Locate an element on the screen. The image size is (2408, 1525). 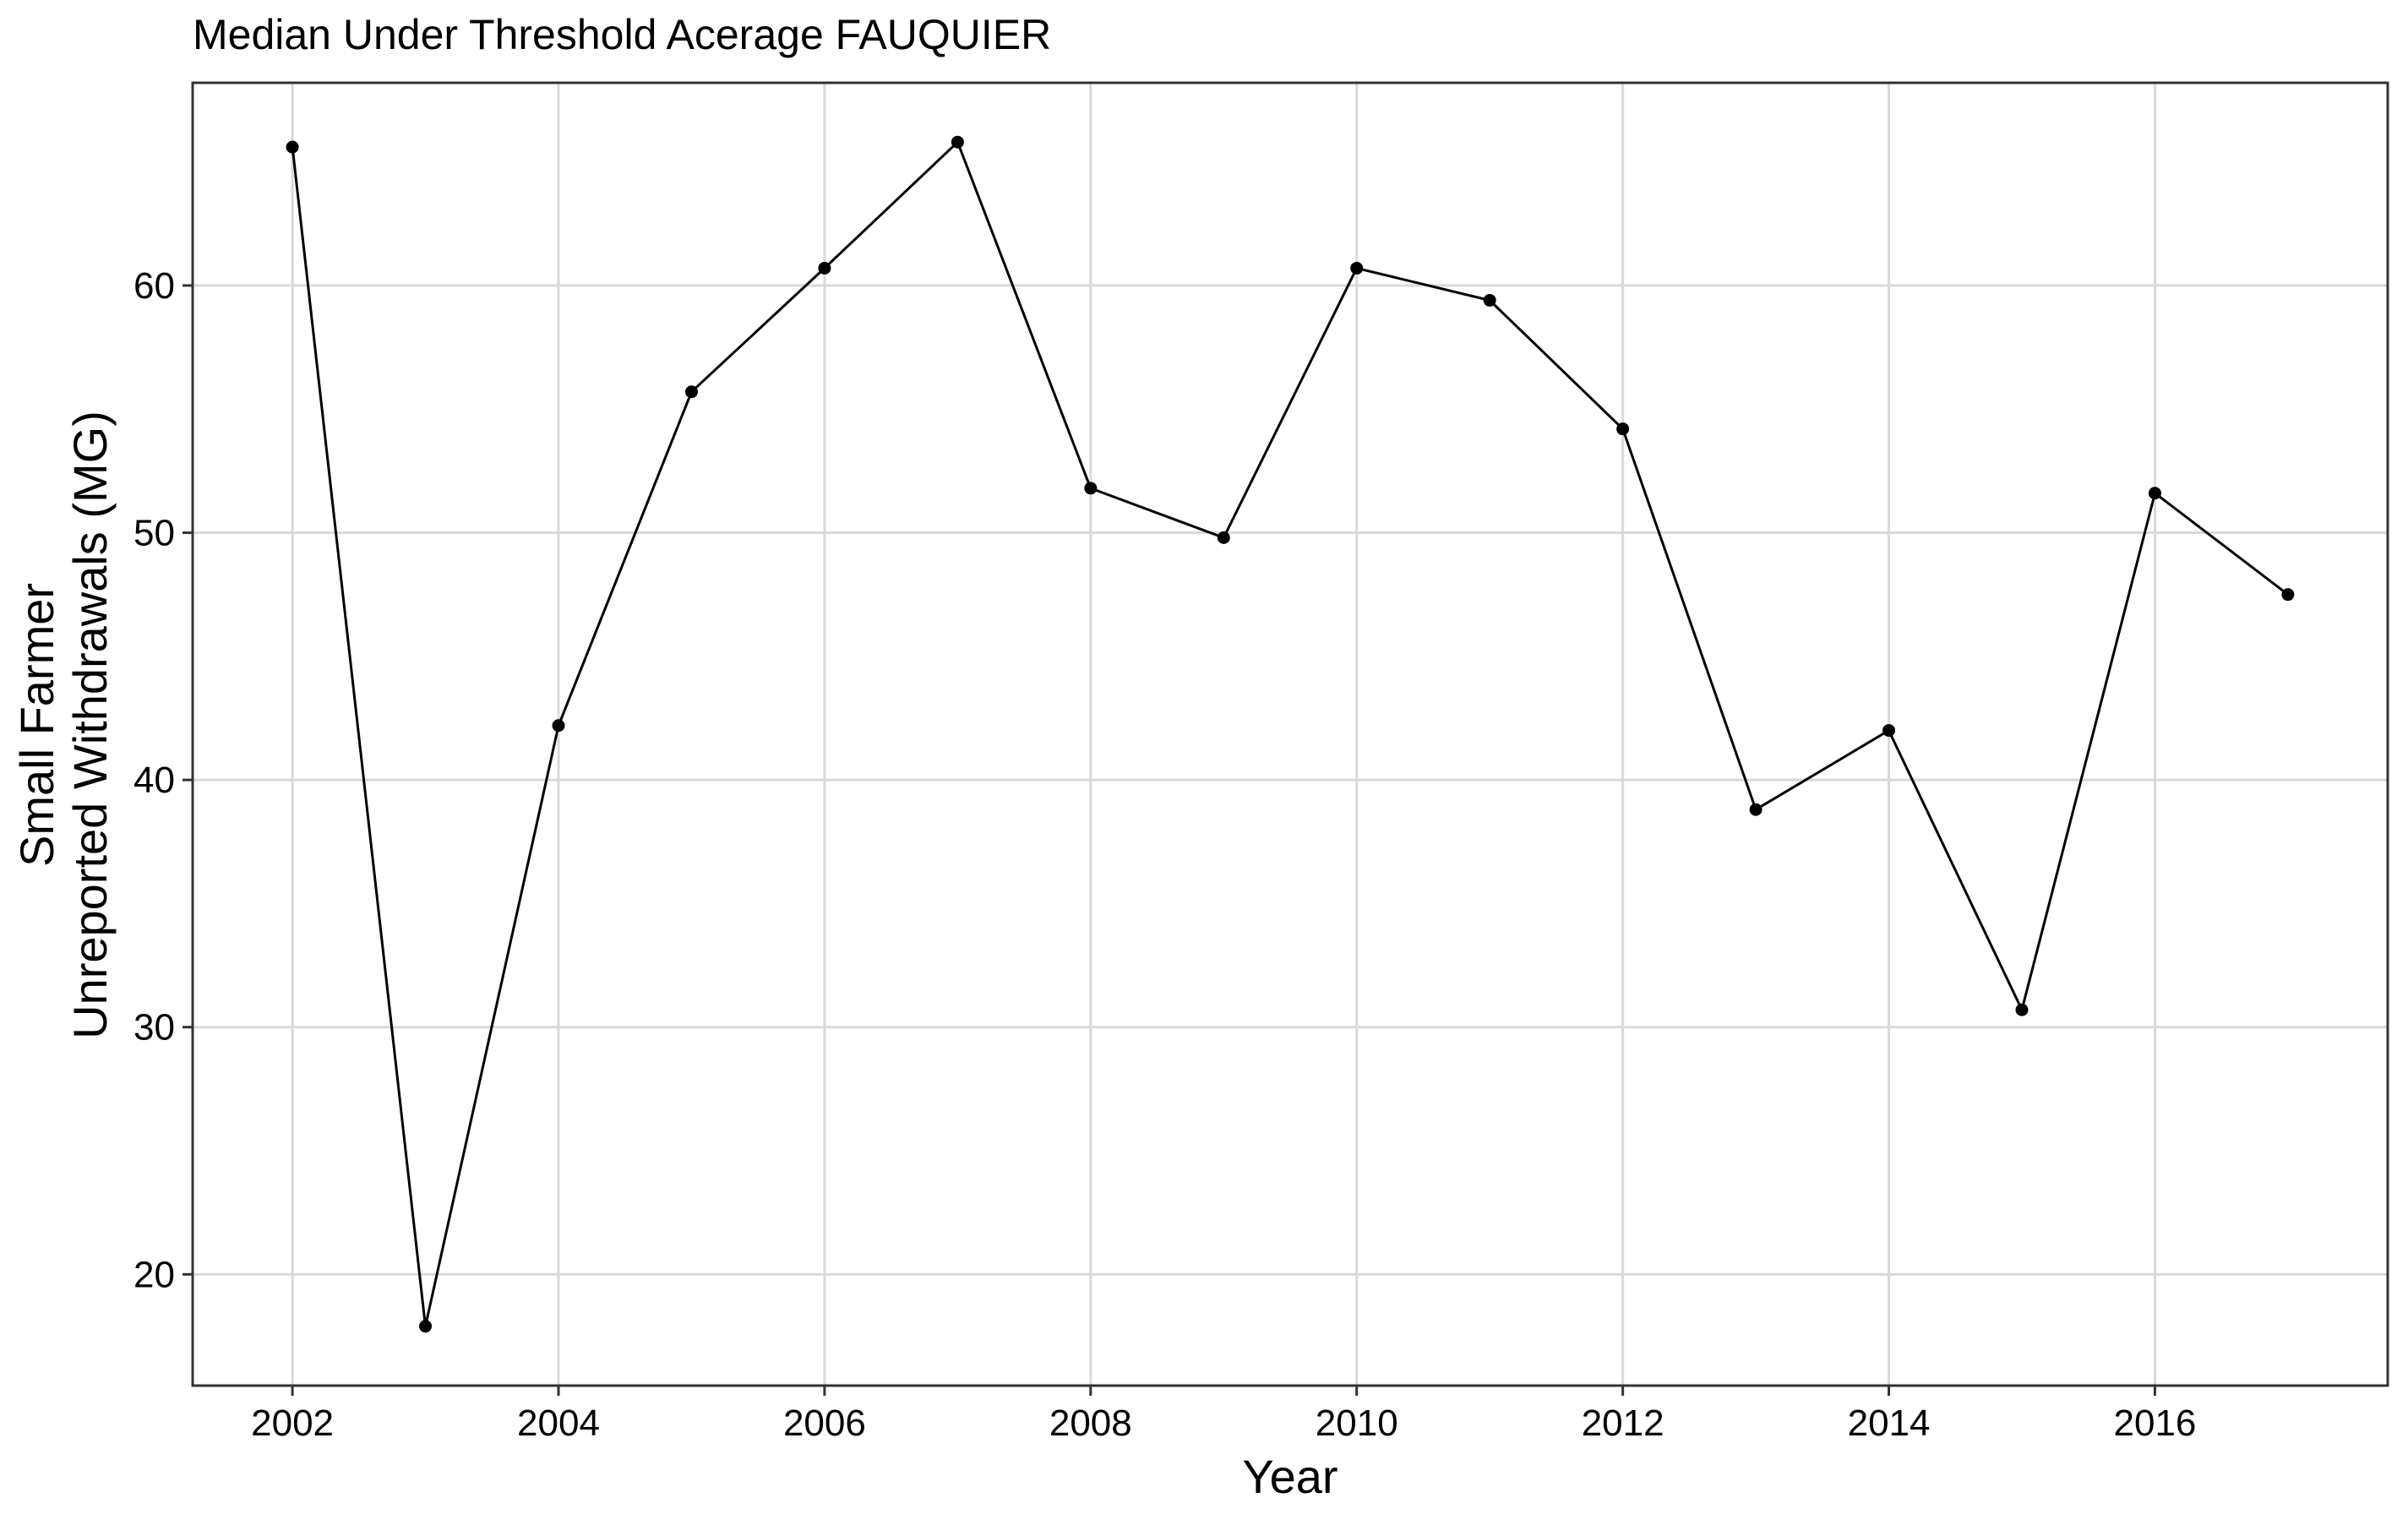
x-tick-label-2006: 2006 is located at coordinates (824, 1423).